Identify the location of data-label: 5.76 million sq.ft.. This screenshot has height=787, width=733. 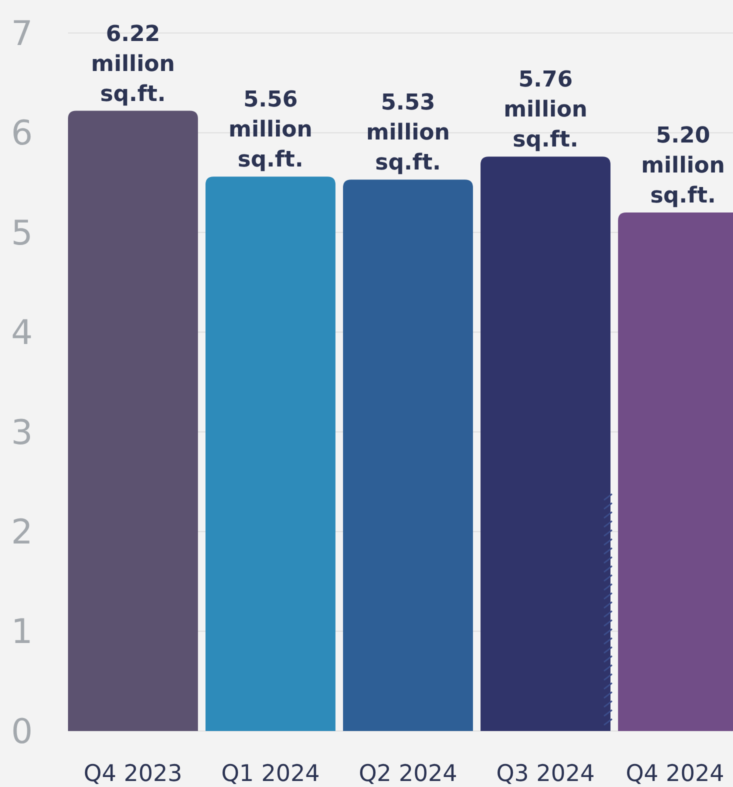
(546, 110).